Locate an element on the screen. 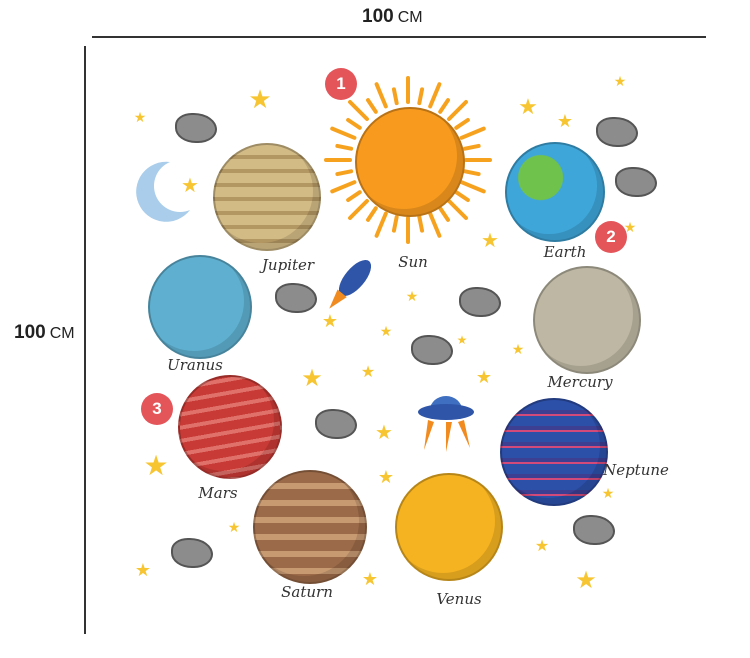 The width and height of the screenshot is (750, 658). sun-rays-icon is located at coordinates (408, 160).